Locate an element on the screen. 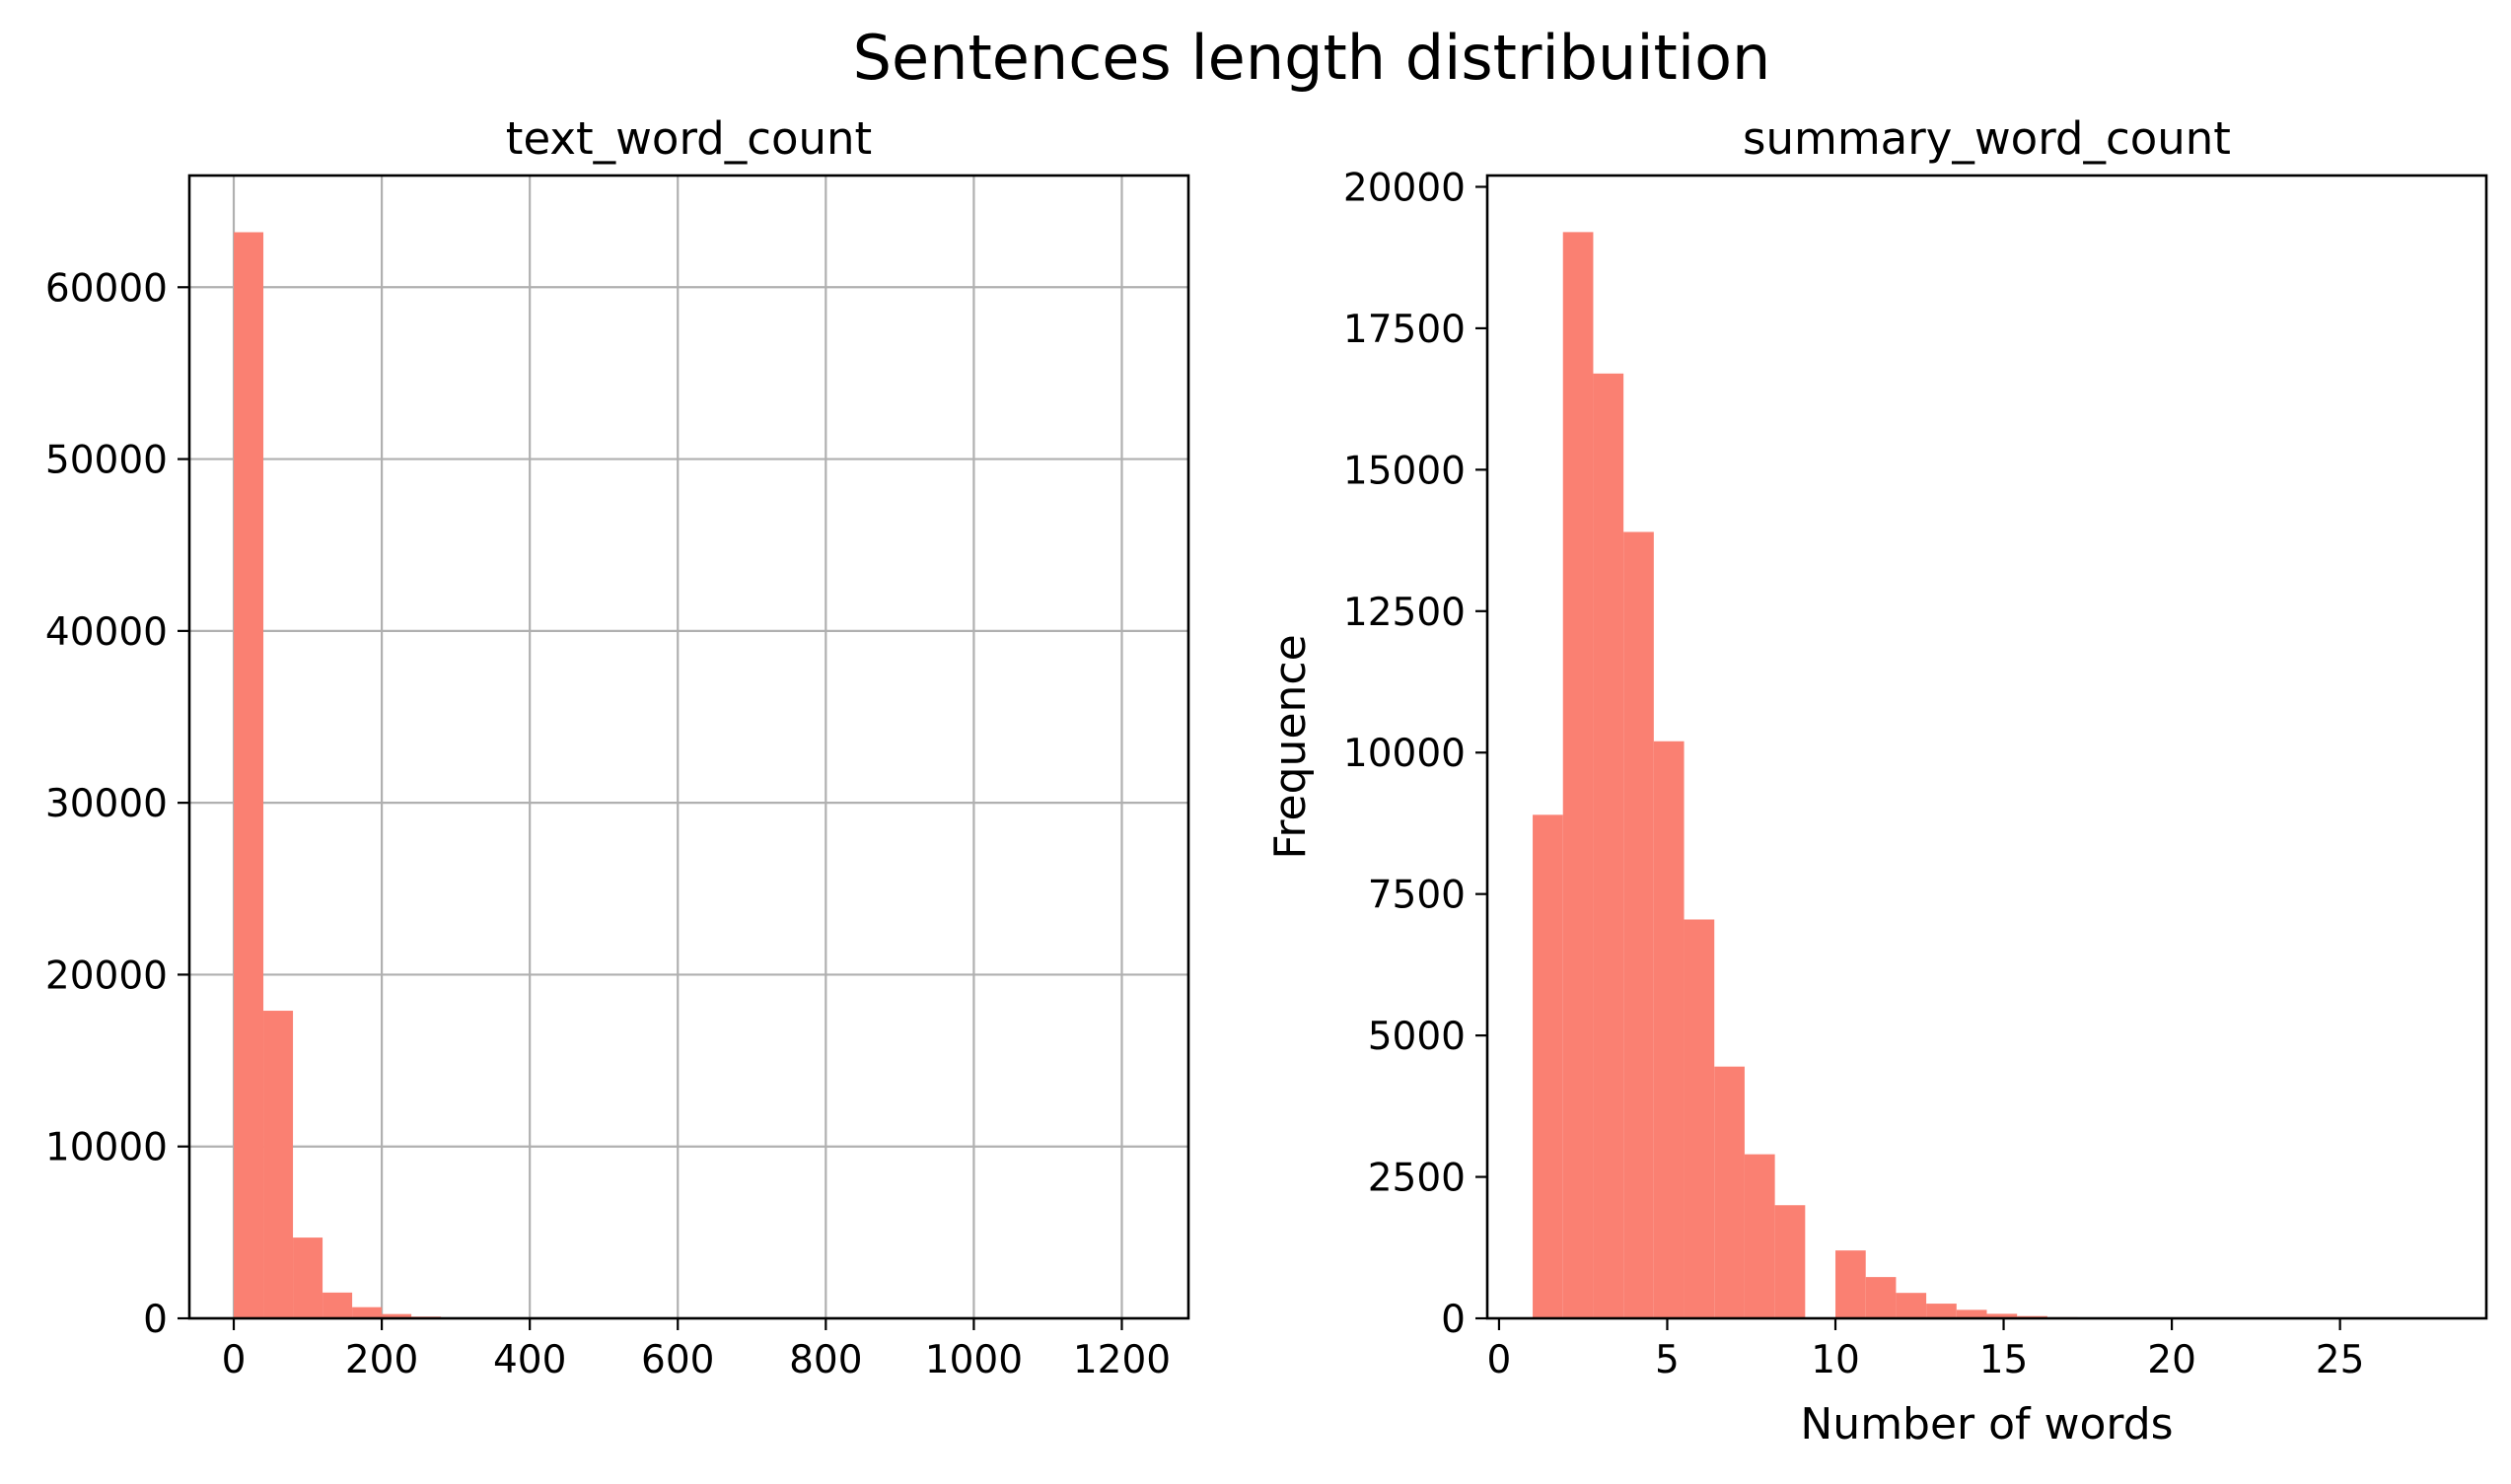 The image size is (2511, 1484). text-word-count-title: text_word_count is located at coordinates (689, 138).